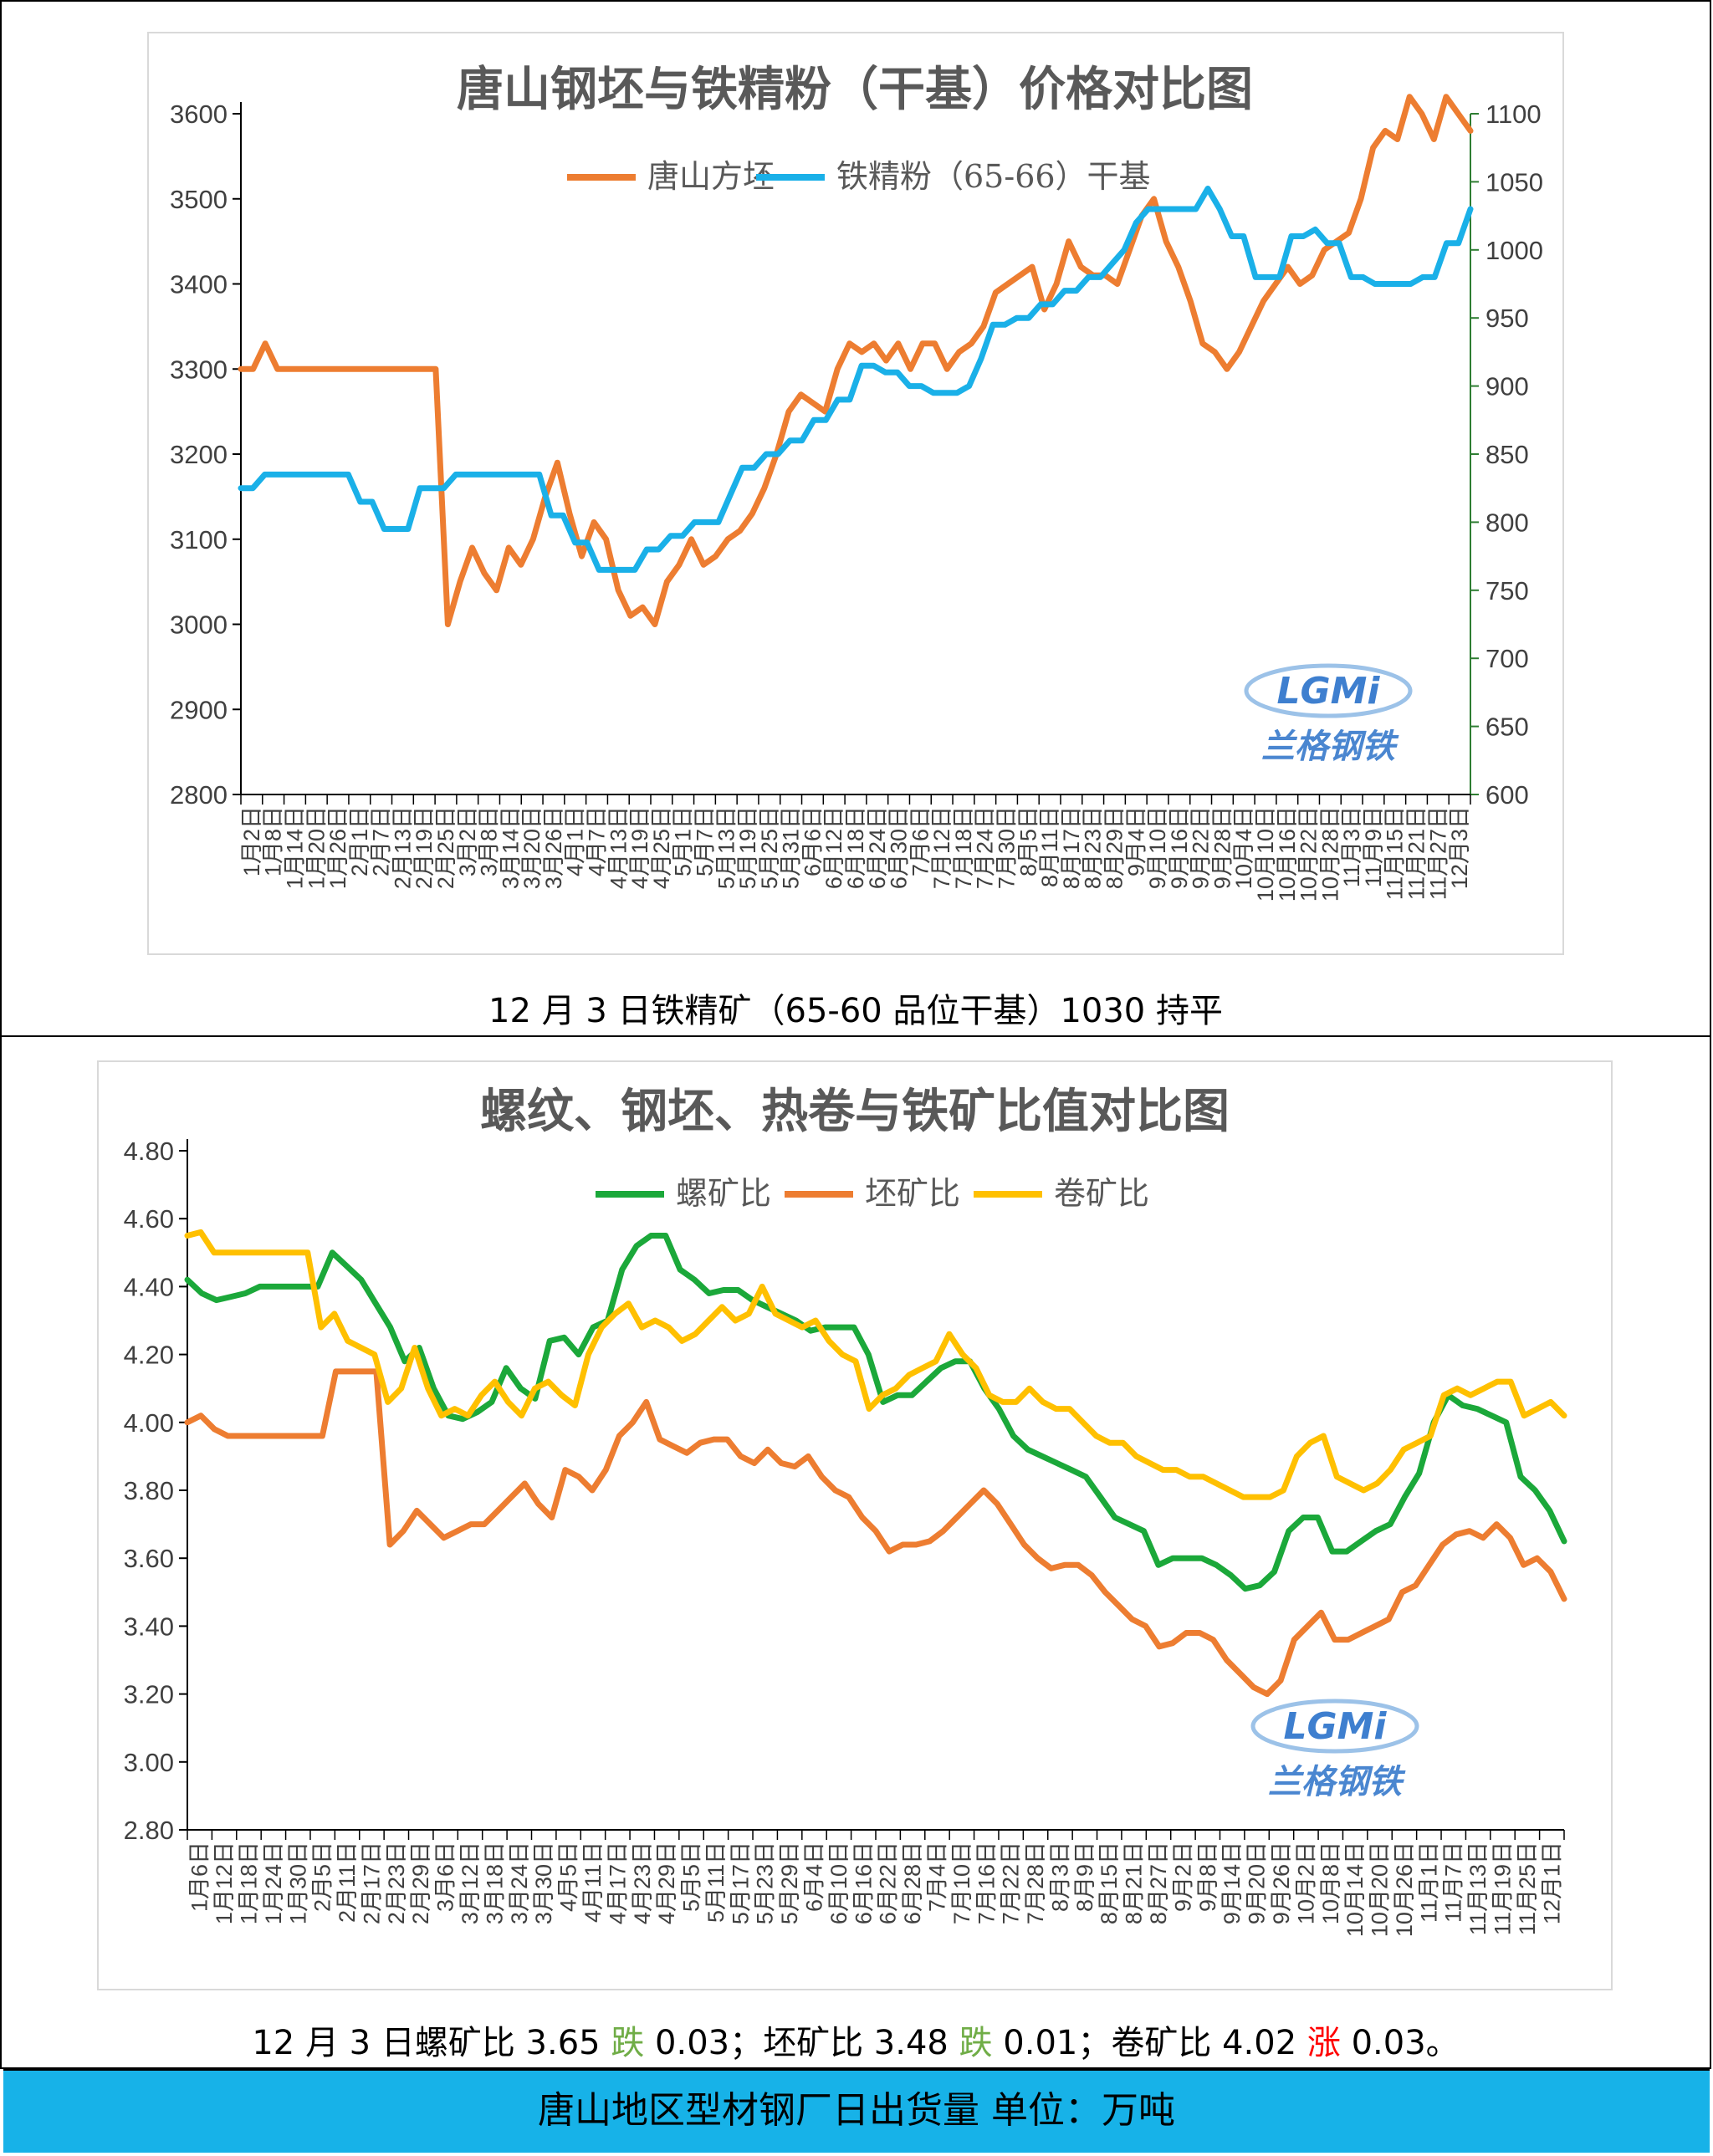  I want to click on x-axis-tick-label: 12月3日, so click(1459, 847).